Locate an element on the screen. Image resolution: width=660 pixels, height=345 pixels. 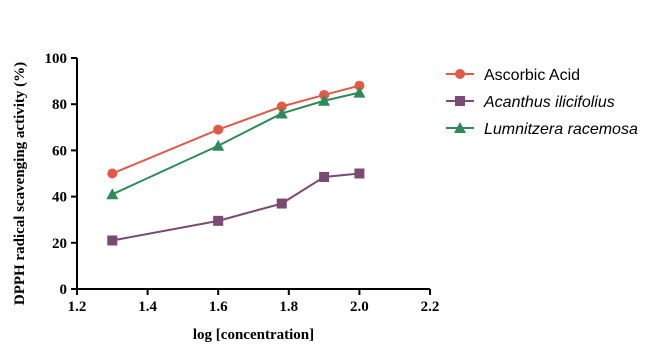
y-tick-label: 0 is located at coordinates (64, 290).